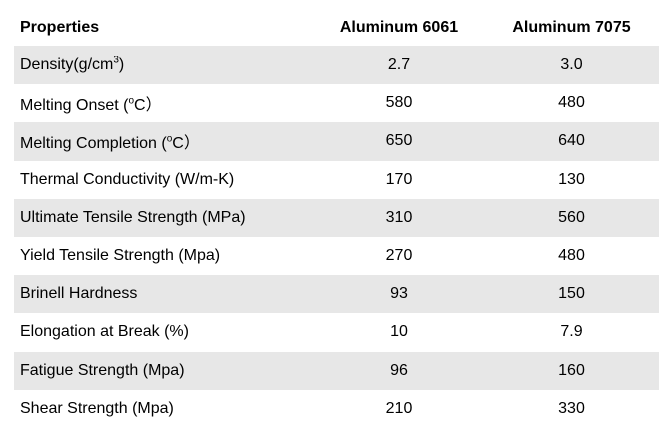 This screenshot has width=665, height=438. What do you see at coordinates (399, 27) in the screenshot?
I see `header-aluminum-6061: Aluminum 6061` at bounding box center [399, 27].